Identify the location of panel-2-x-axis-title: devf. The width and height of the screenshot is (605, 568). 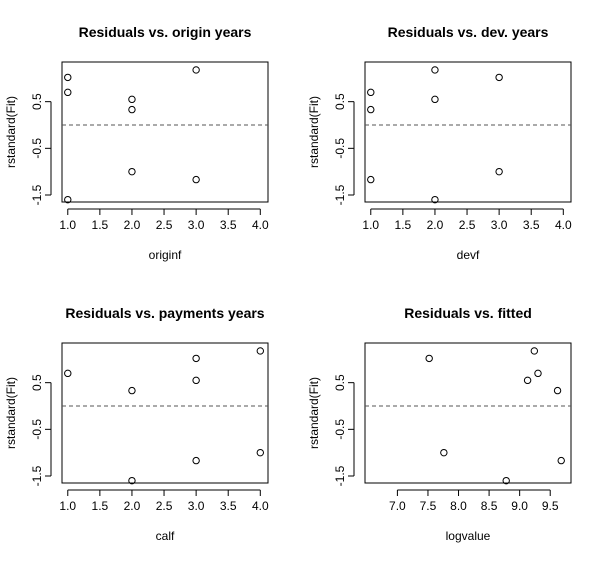
(468, 255).